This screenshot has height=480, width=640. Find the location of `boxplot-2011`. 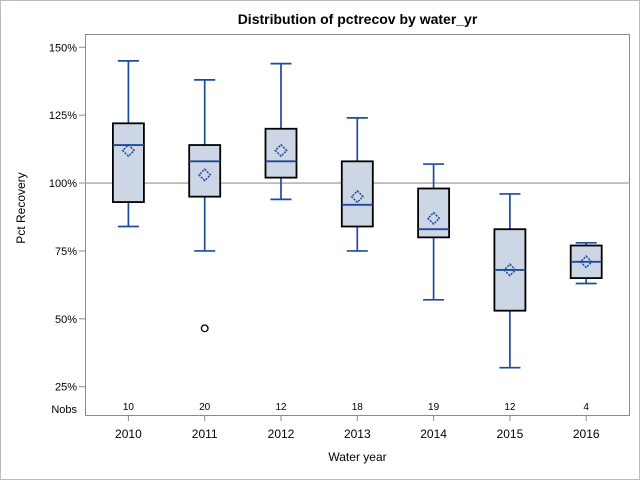

boxplot-2011 is located at coordinates (205, 206).